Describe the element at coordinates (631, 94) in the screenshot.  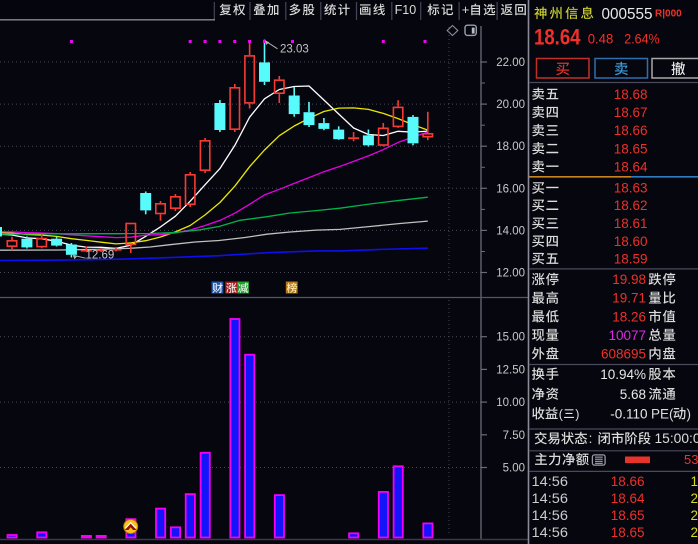
I see `svg-text: 18.68` at that location.